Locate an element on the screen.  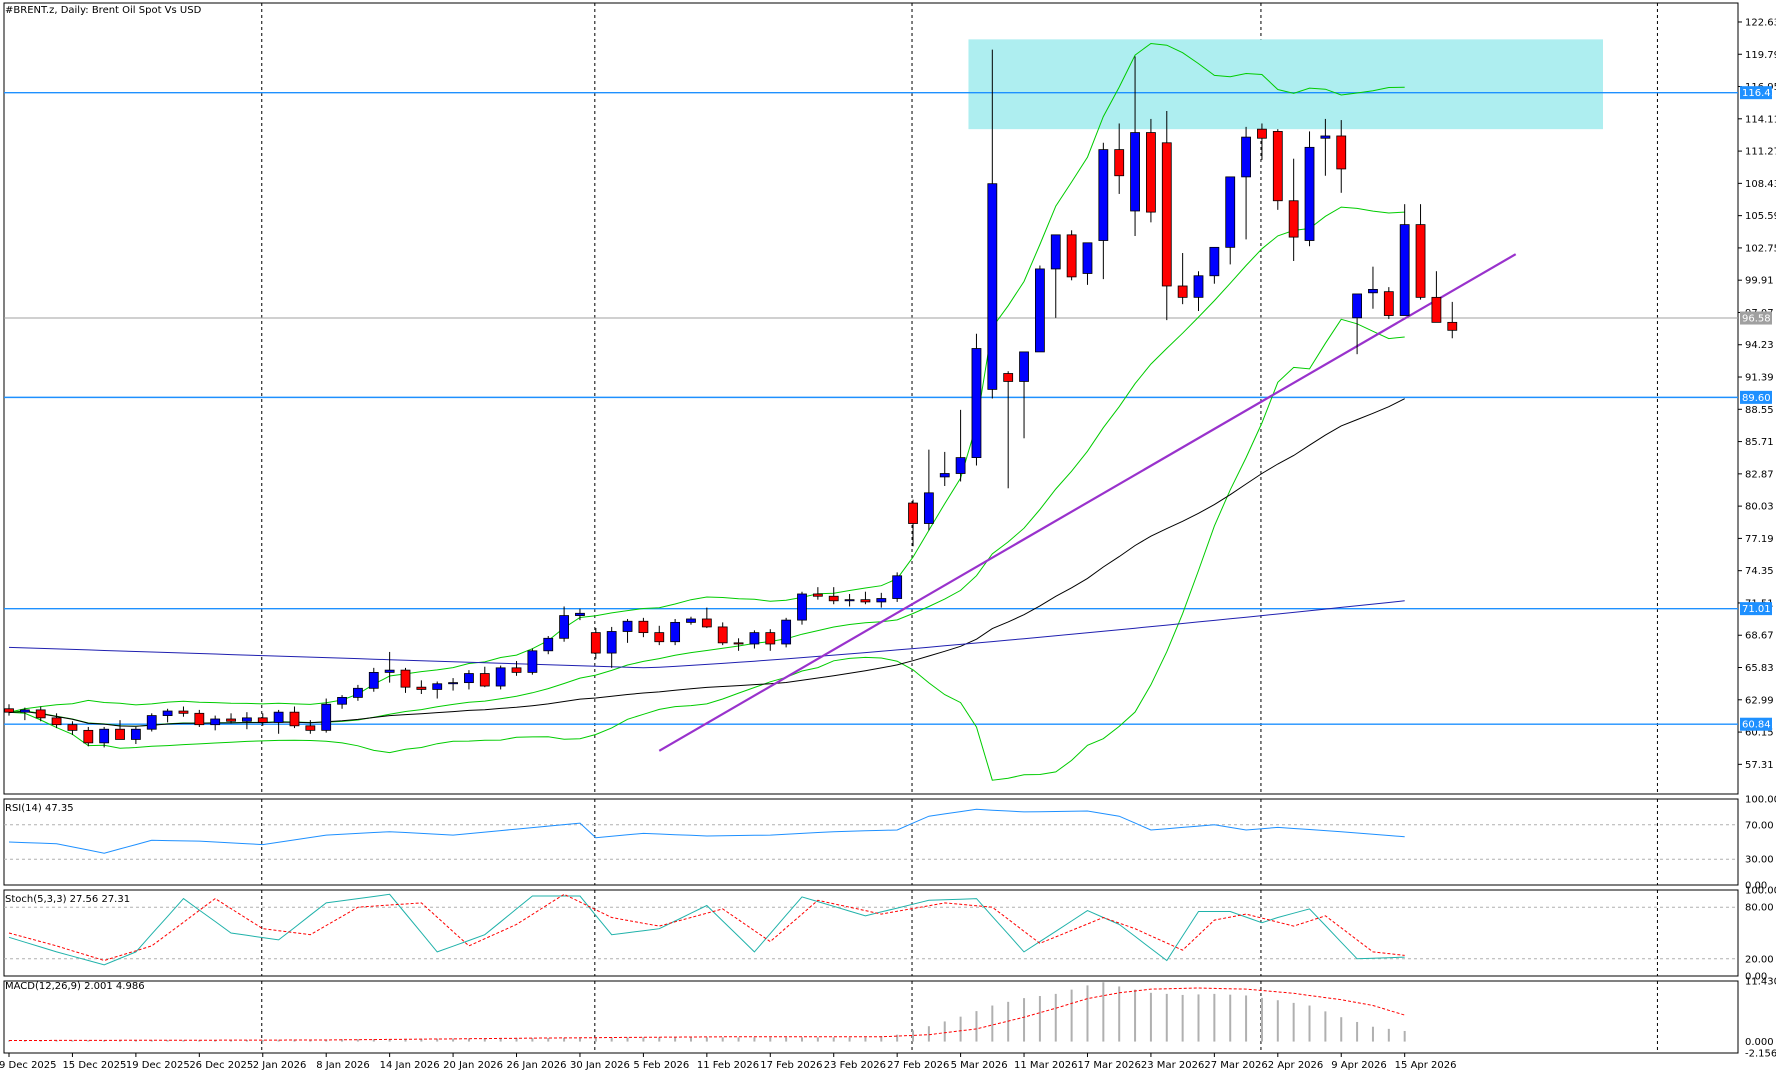
price-tick-label: 68.67 is located at coordinates (1759, 636).